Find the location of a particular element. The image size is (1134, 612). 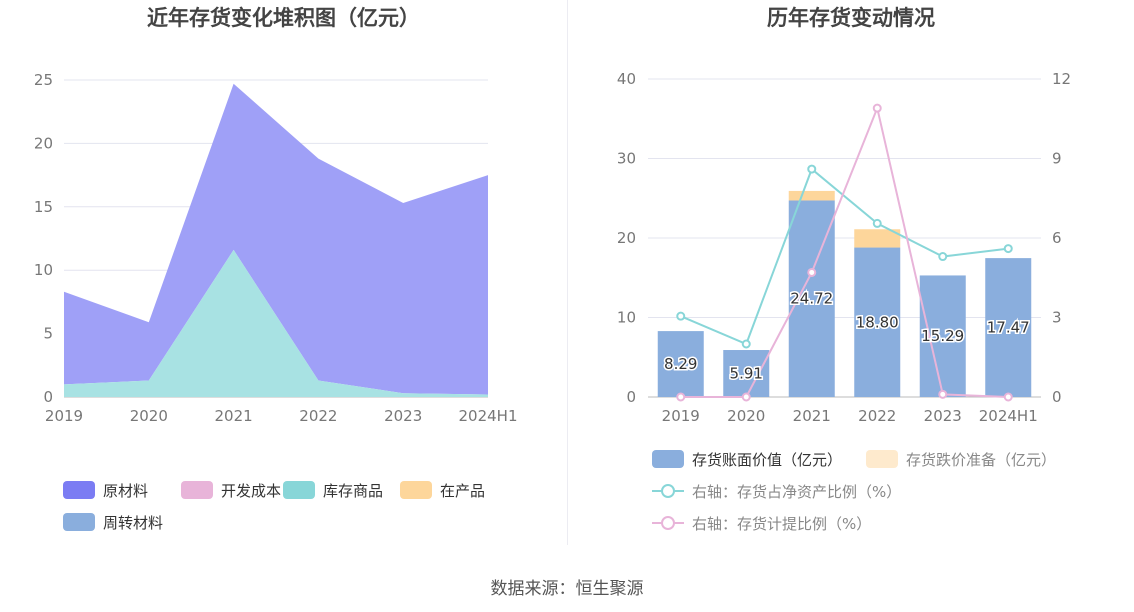

right-y-tick-label: 0 is located at coordinates (631, 397).